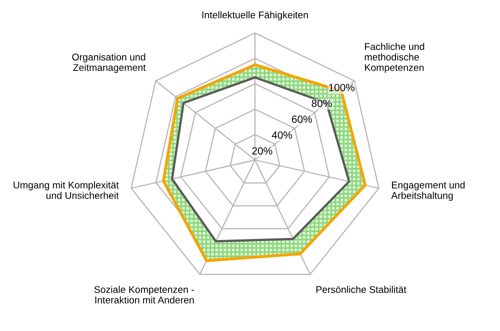  I want to click on spoke-label: Engagement und Arbeitshaltung, so click(428, 191).